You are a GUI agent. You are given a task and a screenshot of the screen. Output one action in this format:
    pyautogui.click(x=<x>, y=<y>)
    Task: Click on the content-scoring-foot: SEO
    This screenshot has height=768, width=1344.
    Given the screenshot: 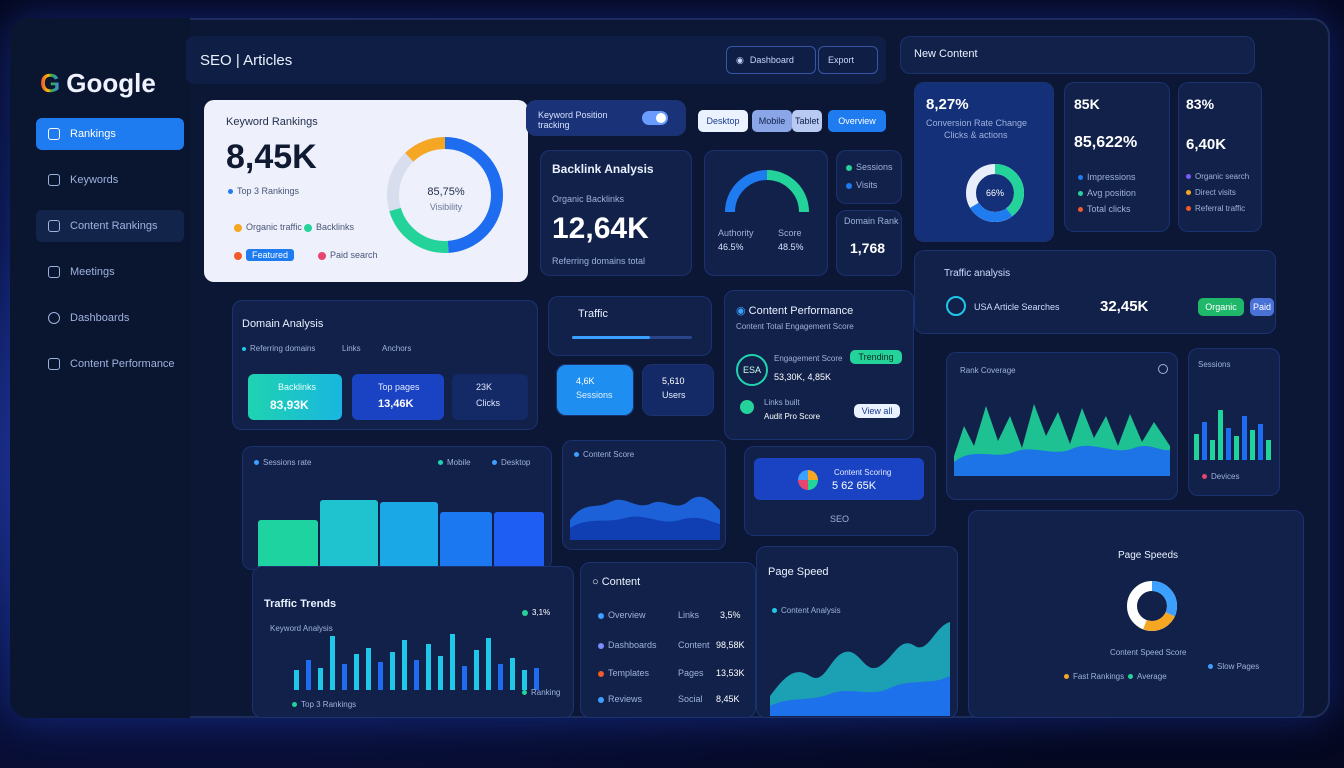 What is the action you would take?
    pyautogui.click(x=840, y=519)
    